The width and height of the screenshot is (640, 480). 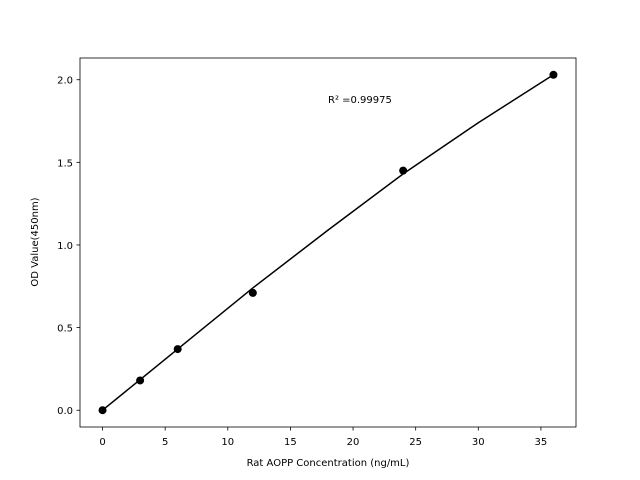 What do you see at coordinates (65, 411) in the screenshot?
I see `y-tick-label: 0.0` at bounding box center [65, 411].